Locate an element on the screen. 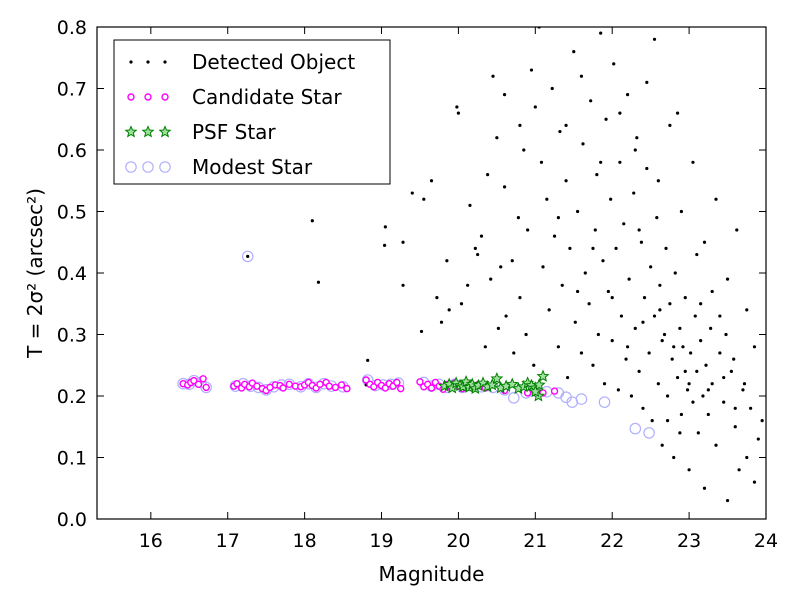 The image size is (800, 600). legend-item-psf-star: PSF Star is located at coordinates (200, 132).